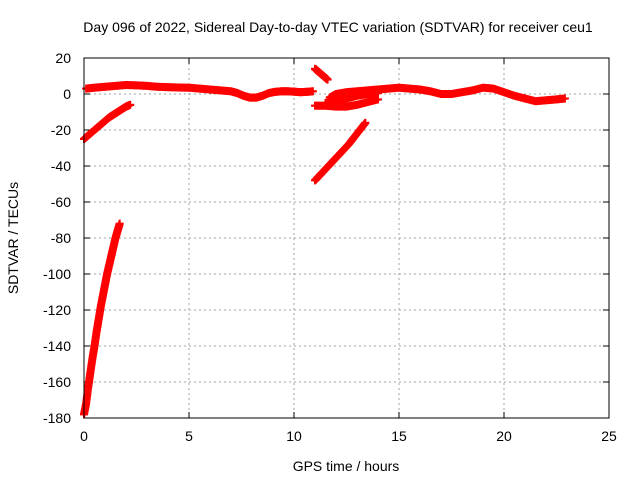 This screenshot has height=480, width=640. I want to click on x-tick-label: 5, so click(189, 436).